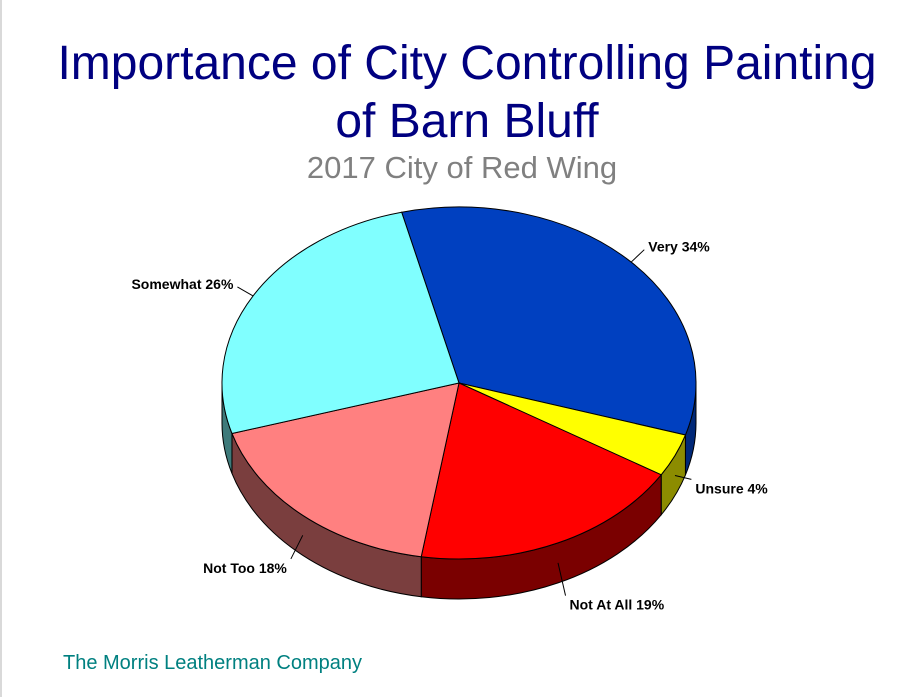 The width and height of the screenshot is (914, 697). I want to click on footer-company: The Morris Leatherman Company, so click(213, 663).